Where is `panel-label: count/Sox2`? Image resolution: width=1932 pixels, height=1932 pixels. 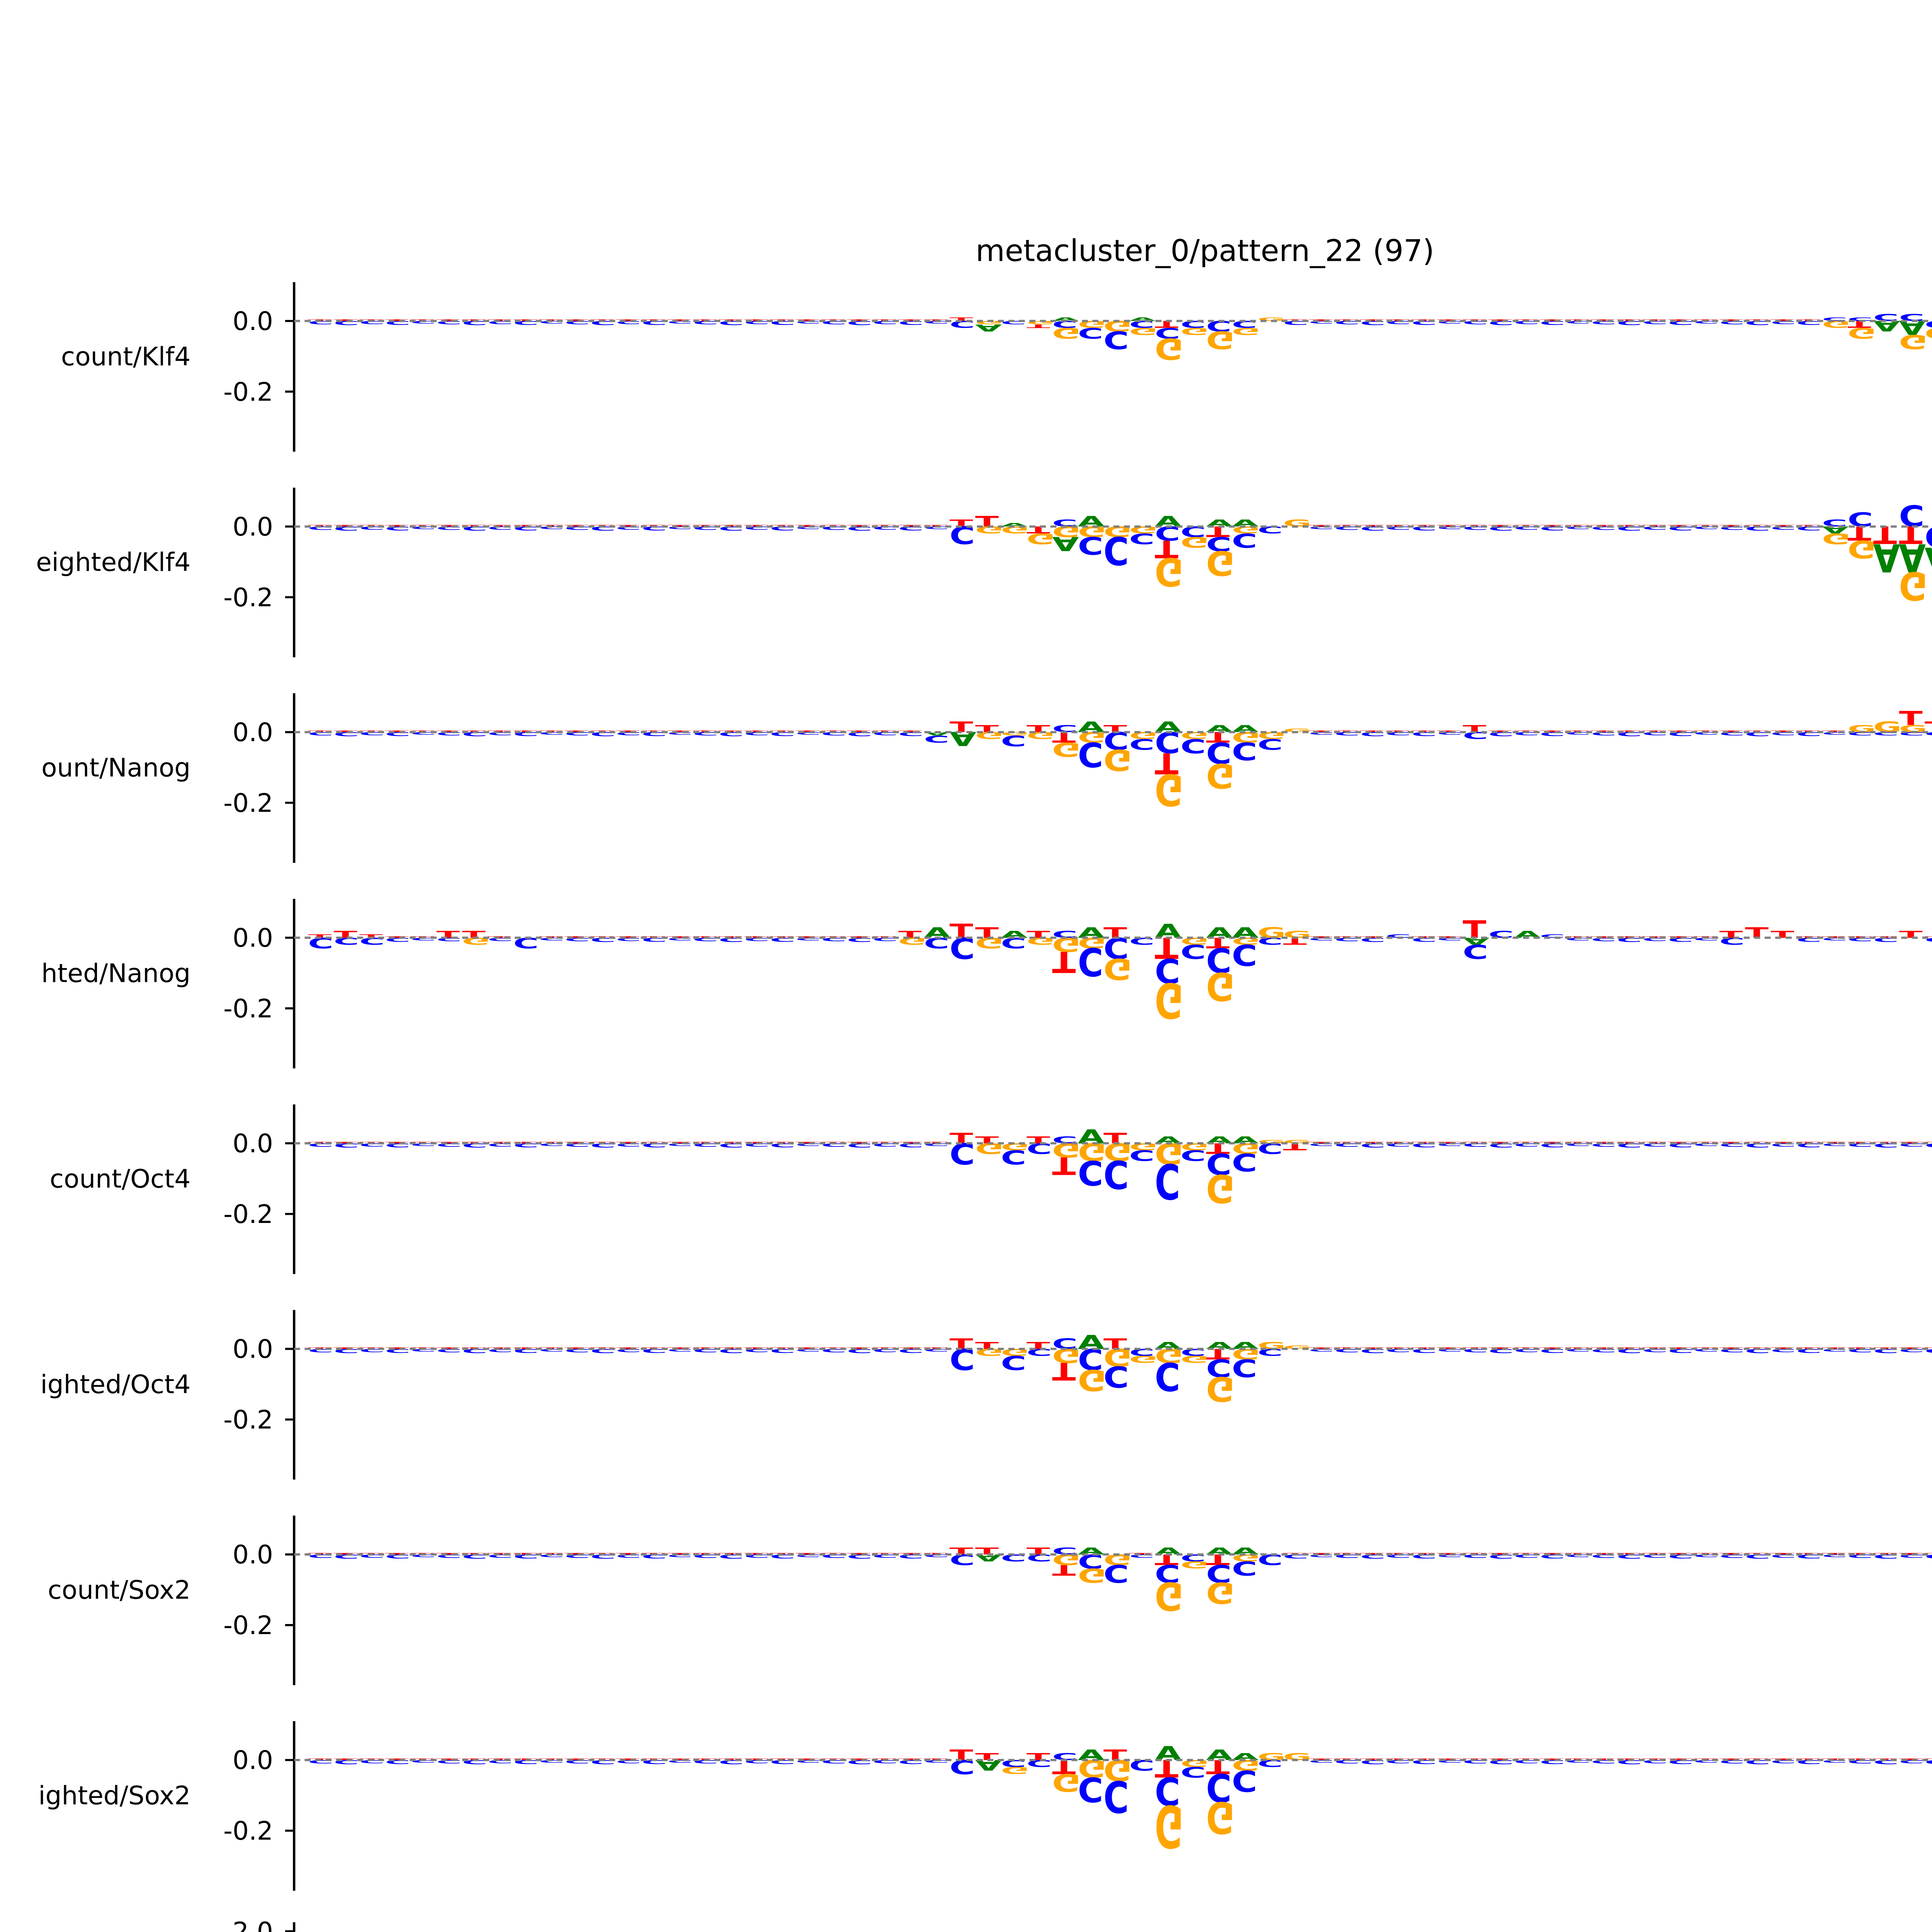
panel-label: count/Sox2 is located at coordinates (119, 1590).